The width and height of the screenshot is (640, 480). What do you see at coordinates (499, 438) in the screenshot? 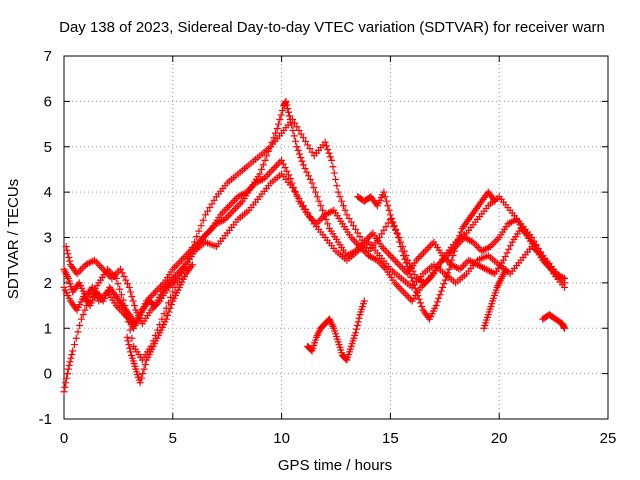
I see `x-tick-label: 20` at bounding box center [499, 438].